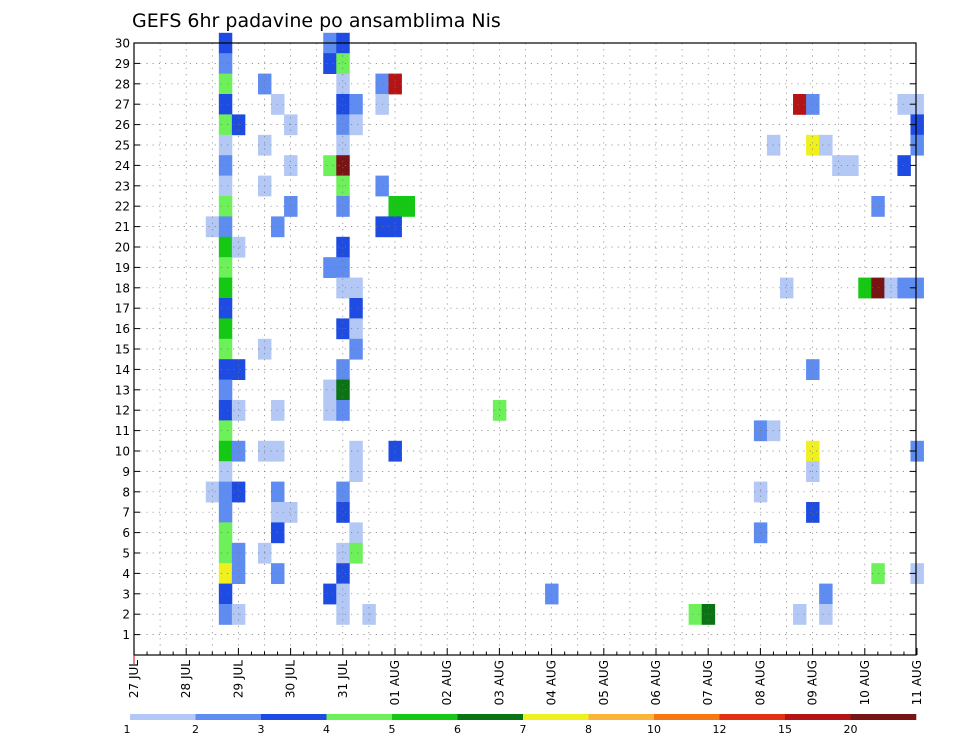  Describe the element at coordinates (326, 729) in the screenshot. I see `colorbar-label: 4` at that location.